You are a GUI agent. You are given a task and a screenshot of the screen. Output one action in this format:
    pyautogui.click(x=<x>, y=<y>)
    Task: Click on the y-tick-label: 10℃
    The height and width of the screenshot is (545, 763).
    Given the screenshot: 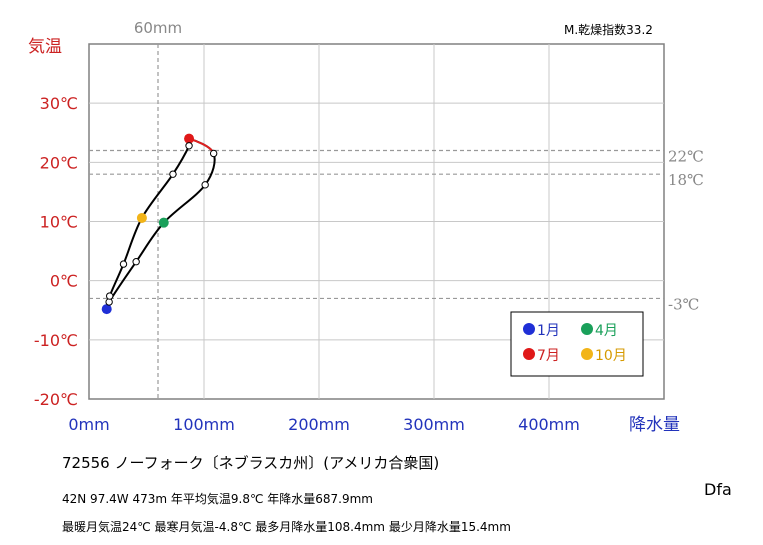 What is the action you would take?
    pyautogui.click(x=59, y=222)
    